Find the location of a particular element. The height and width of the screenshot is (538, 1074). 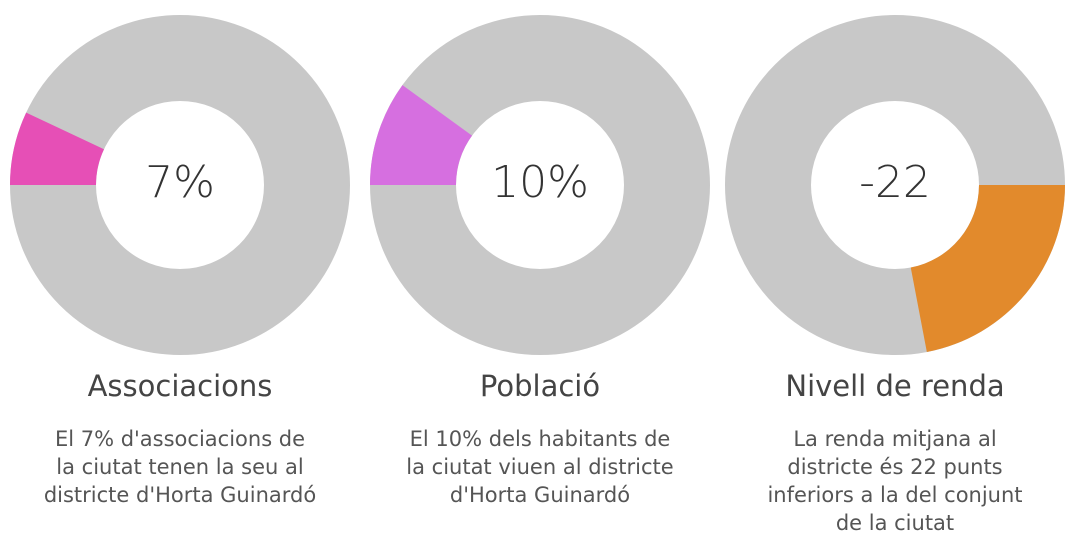

description-line: districte d'Horta Guinardó is located at coordinates (180, 495).